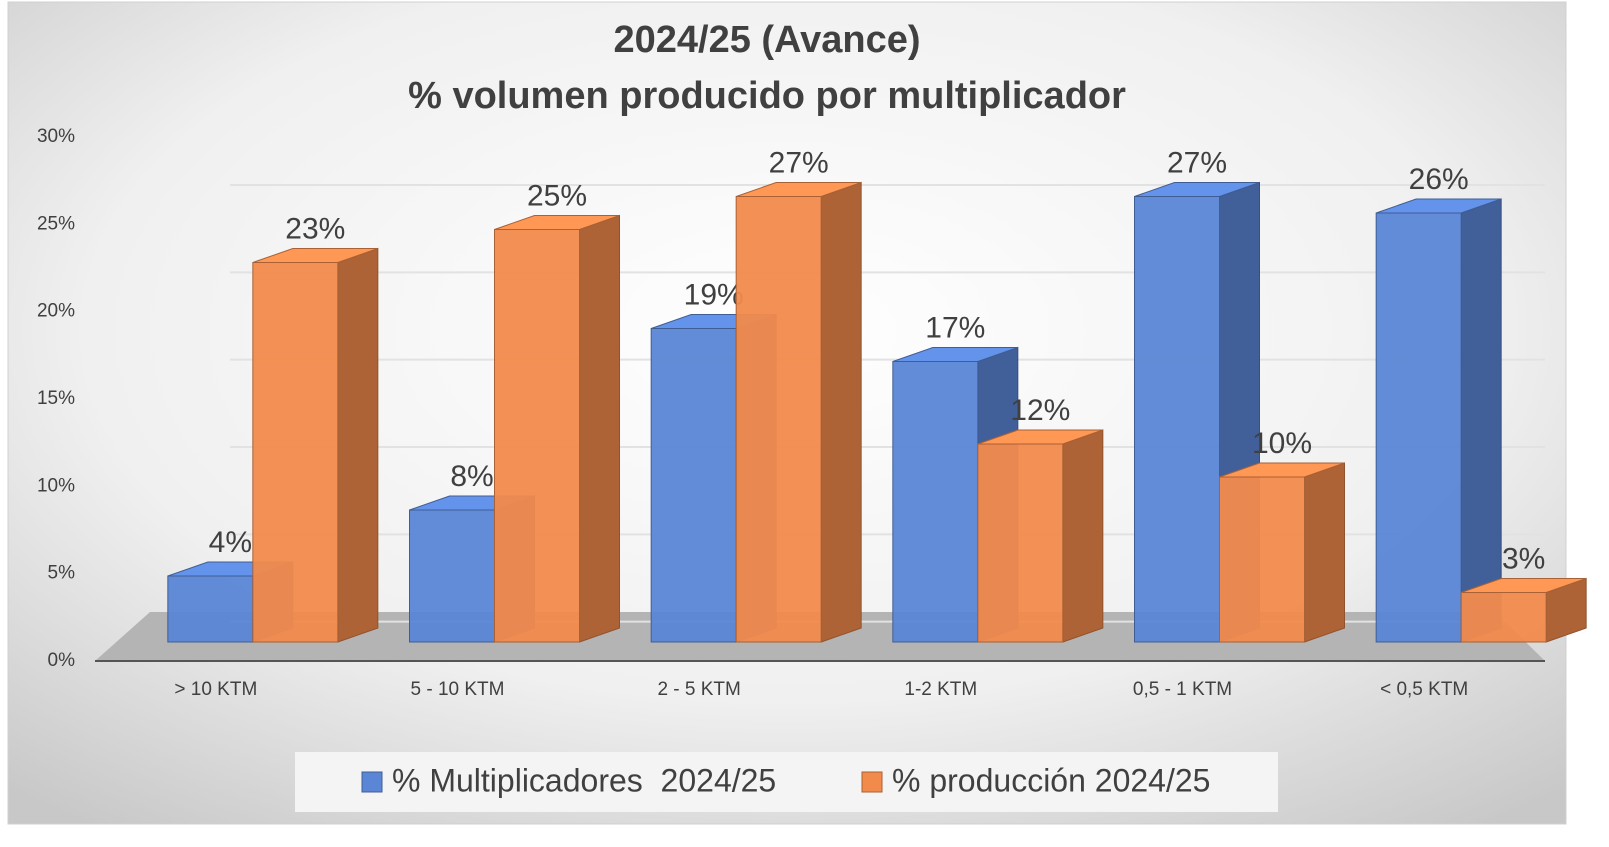 This screenshot has width=1609, height=847. What do you see at coordinates (786, 782) in the screenshot?
I see `legend-box` at bounding box center [786, 782].